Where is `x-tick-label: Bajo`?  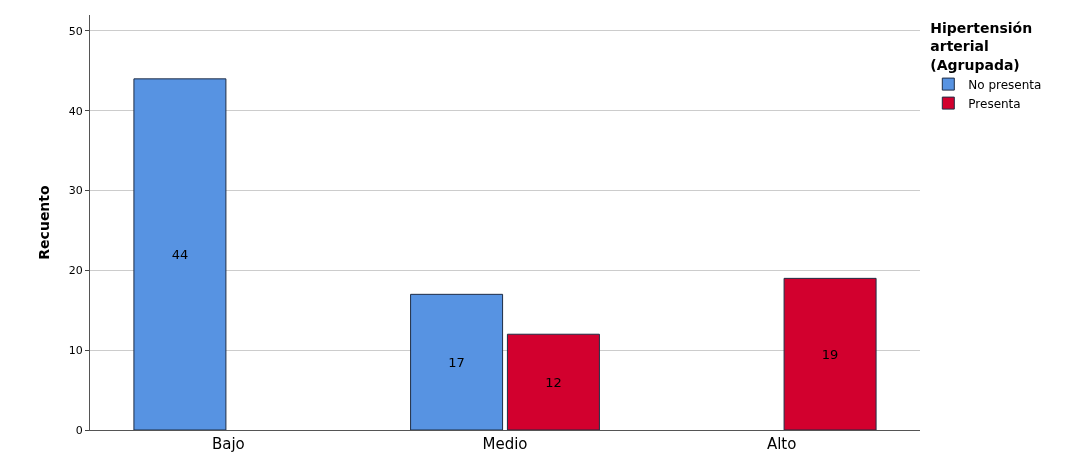
x-tick-label: Bajo is located at coordinates (228, 444).